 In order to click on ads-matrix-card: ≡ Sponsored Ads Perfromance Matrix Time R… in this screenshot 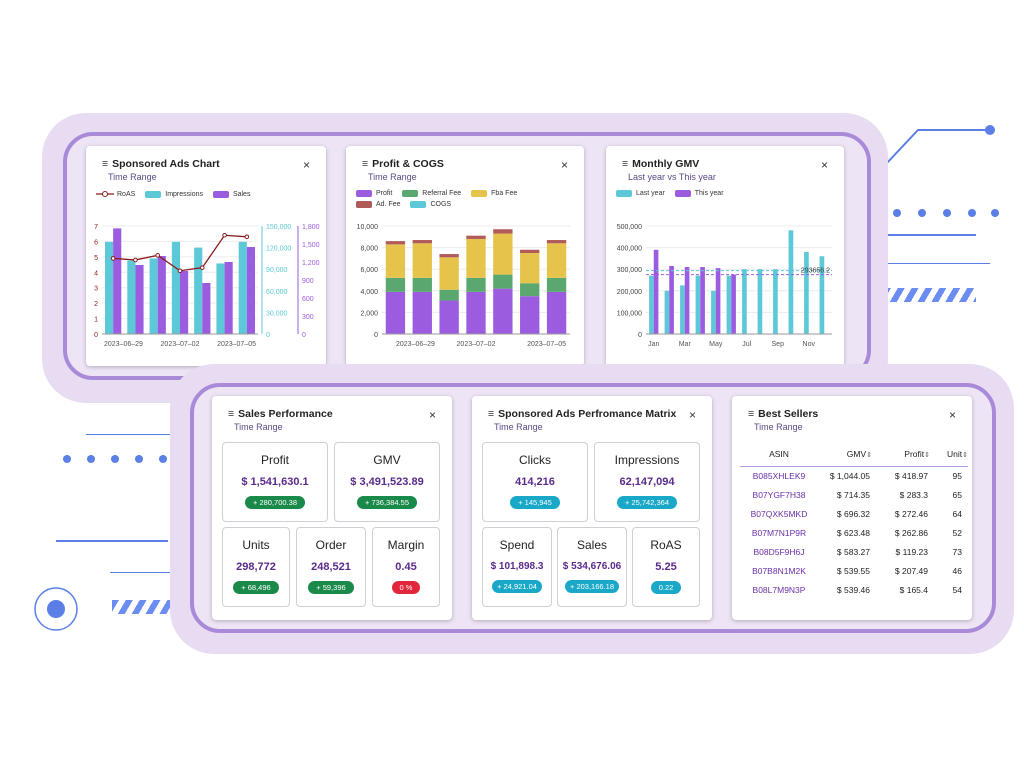, I will do `click(592, 508)`.